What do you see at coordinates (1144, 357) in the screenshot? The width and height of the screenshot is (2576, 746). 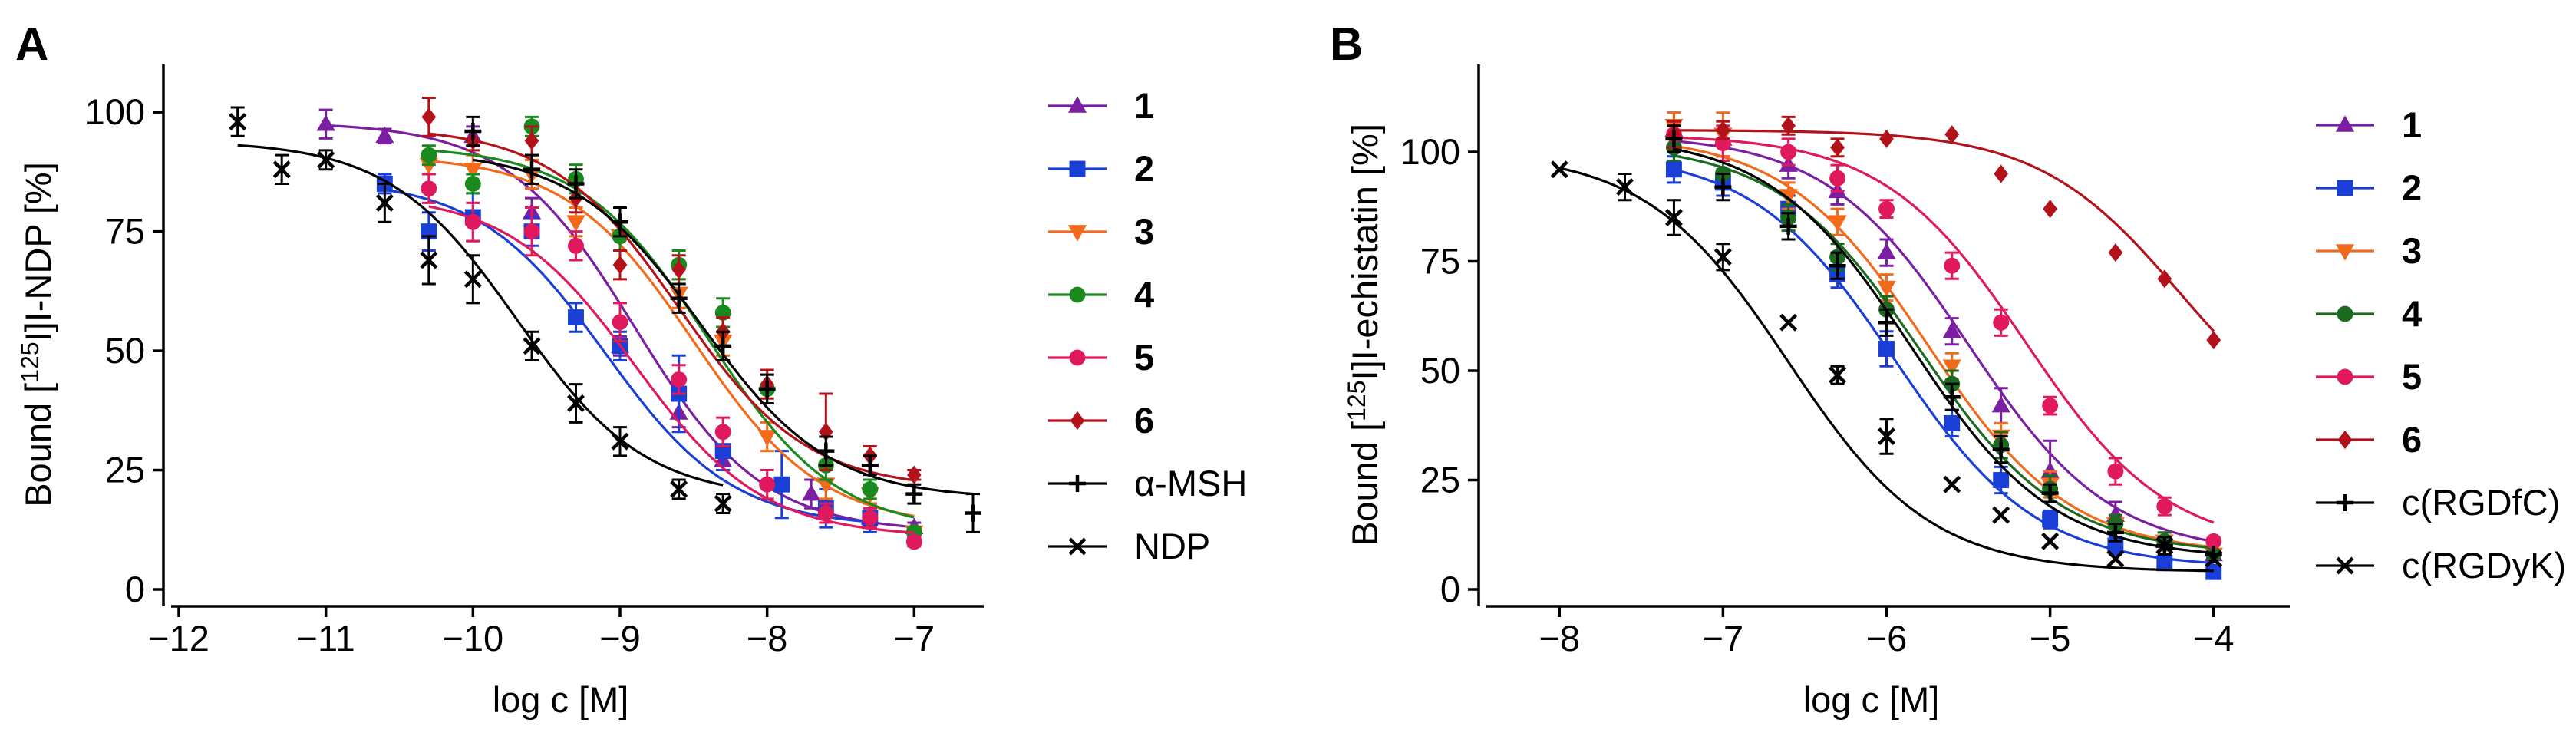 I see `legend-label: 5` at bounding box center [1144, 357].